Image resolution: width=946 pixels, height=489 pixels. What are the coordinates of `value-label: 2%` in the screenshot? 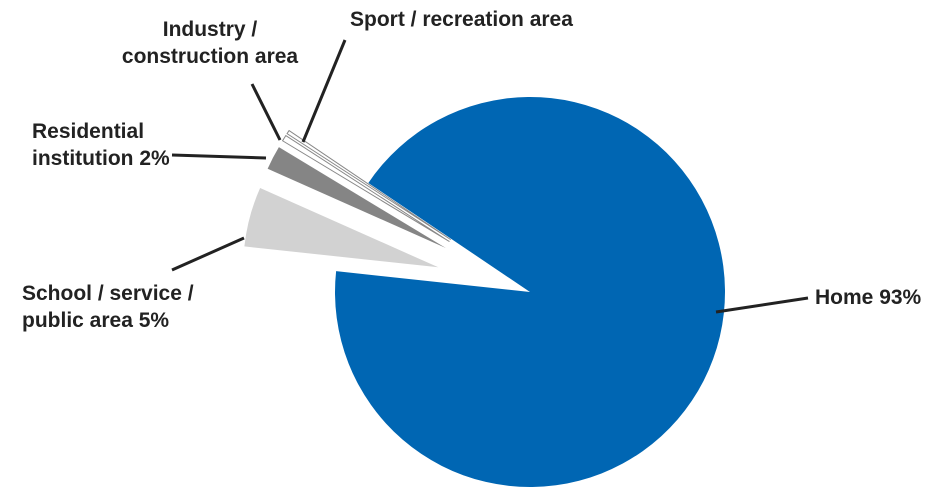 It's located at (154, 158).